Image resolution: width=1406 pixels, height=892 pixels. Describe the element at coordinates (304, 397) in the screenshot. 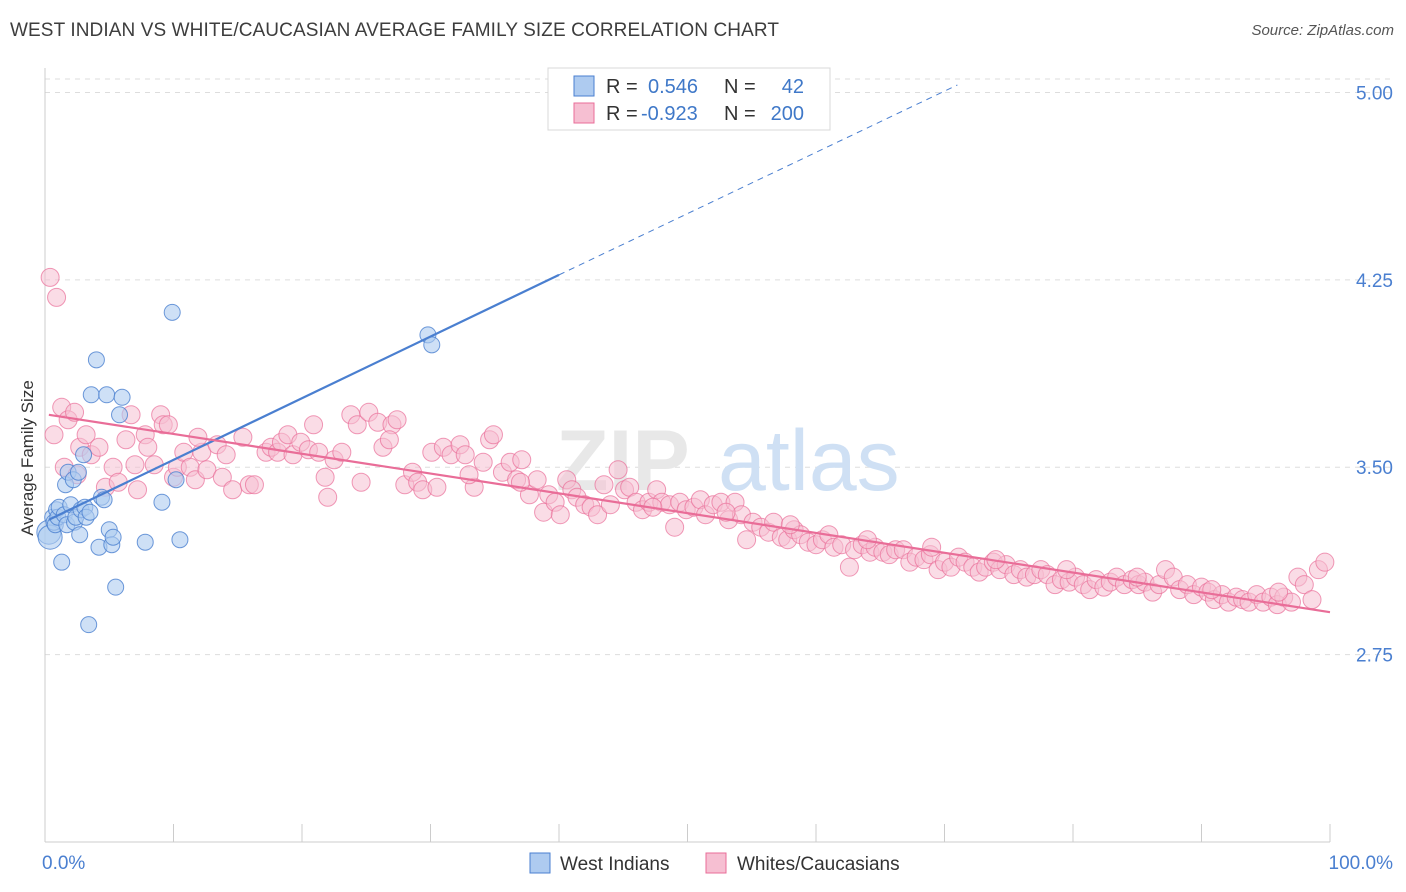

I see `trend-line-west-indians` at that location.